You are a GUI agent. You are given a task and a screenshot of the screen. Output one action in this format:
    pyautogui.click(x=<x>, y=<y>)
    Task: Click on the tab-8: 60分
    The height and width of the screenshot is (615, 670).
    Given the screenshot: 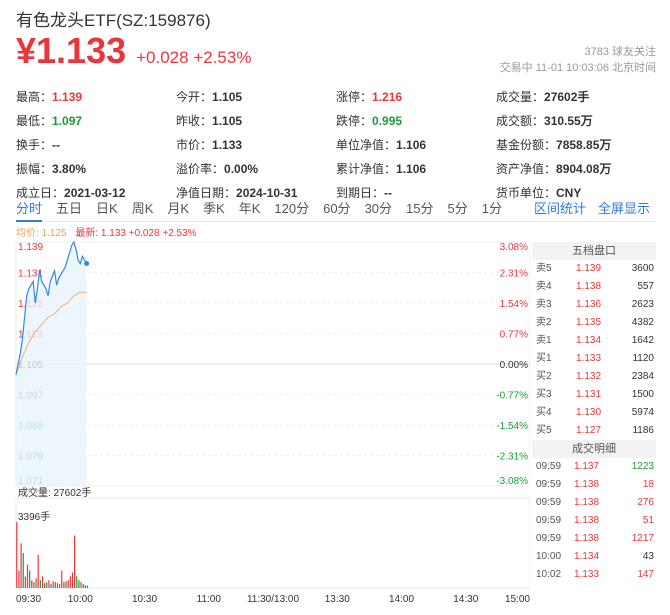 What is the action you would take?
    pyautogui.click(x=337, y=208)
    